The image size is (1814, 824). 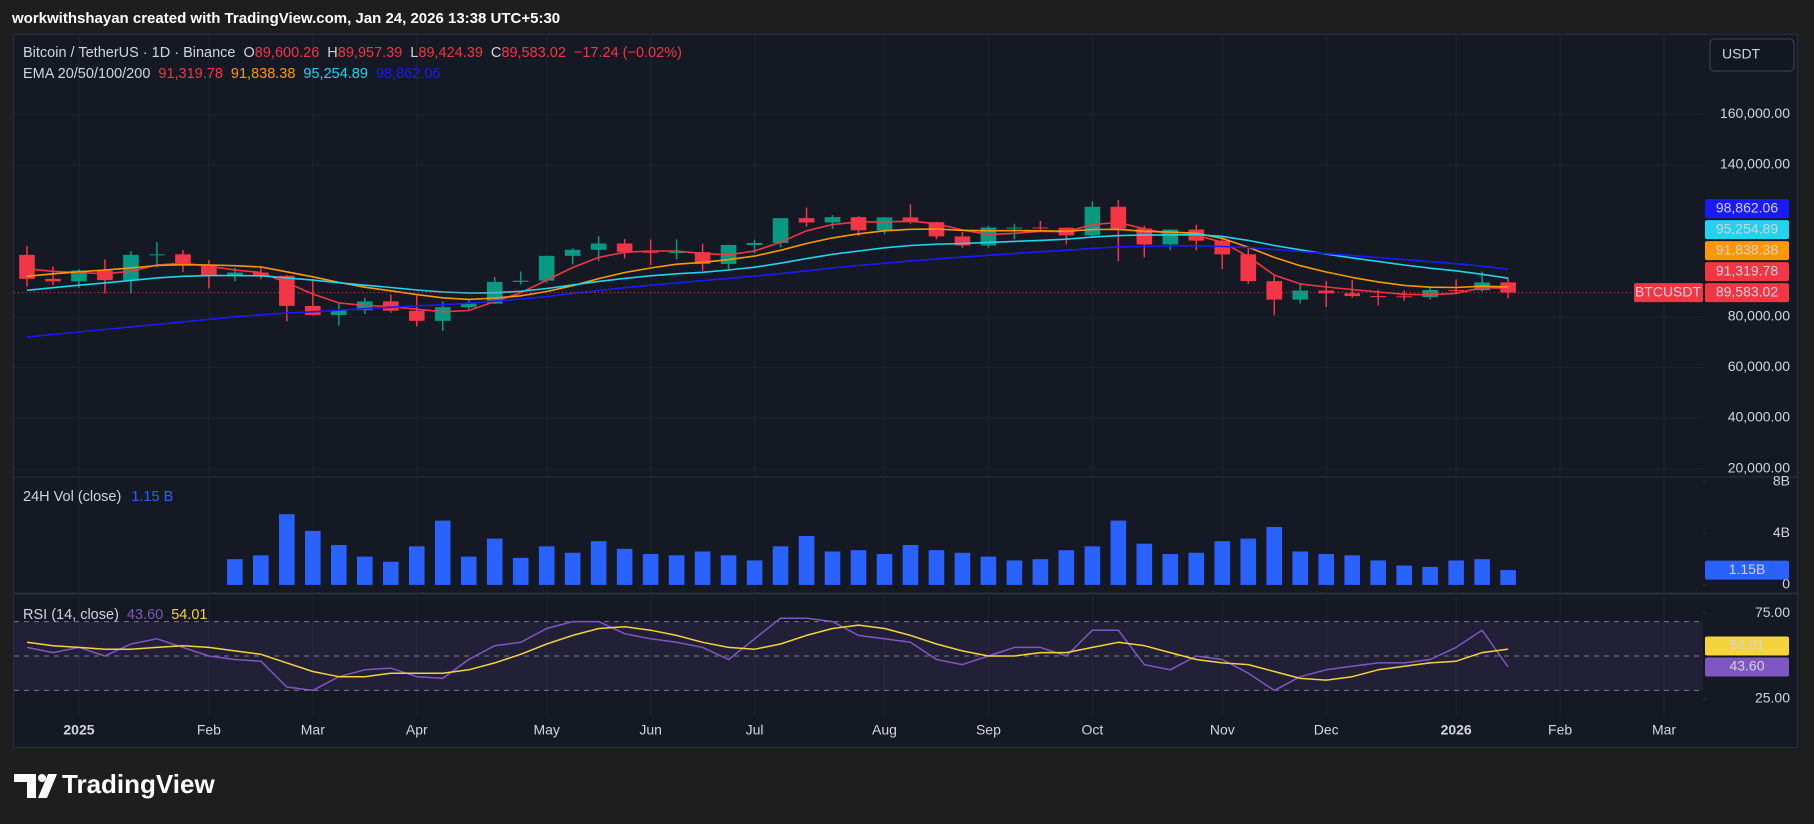 I want to click on volume-title: 24H Vol (close), so click(x=72, y=497).